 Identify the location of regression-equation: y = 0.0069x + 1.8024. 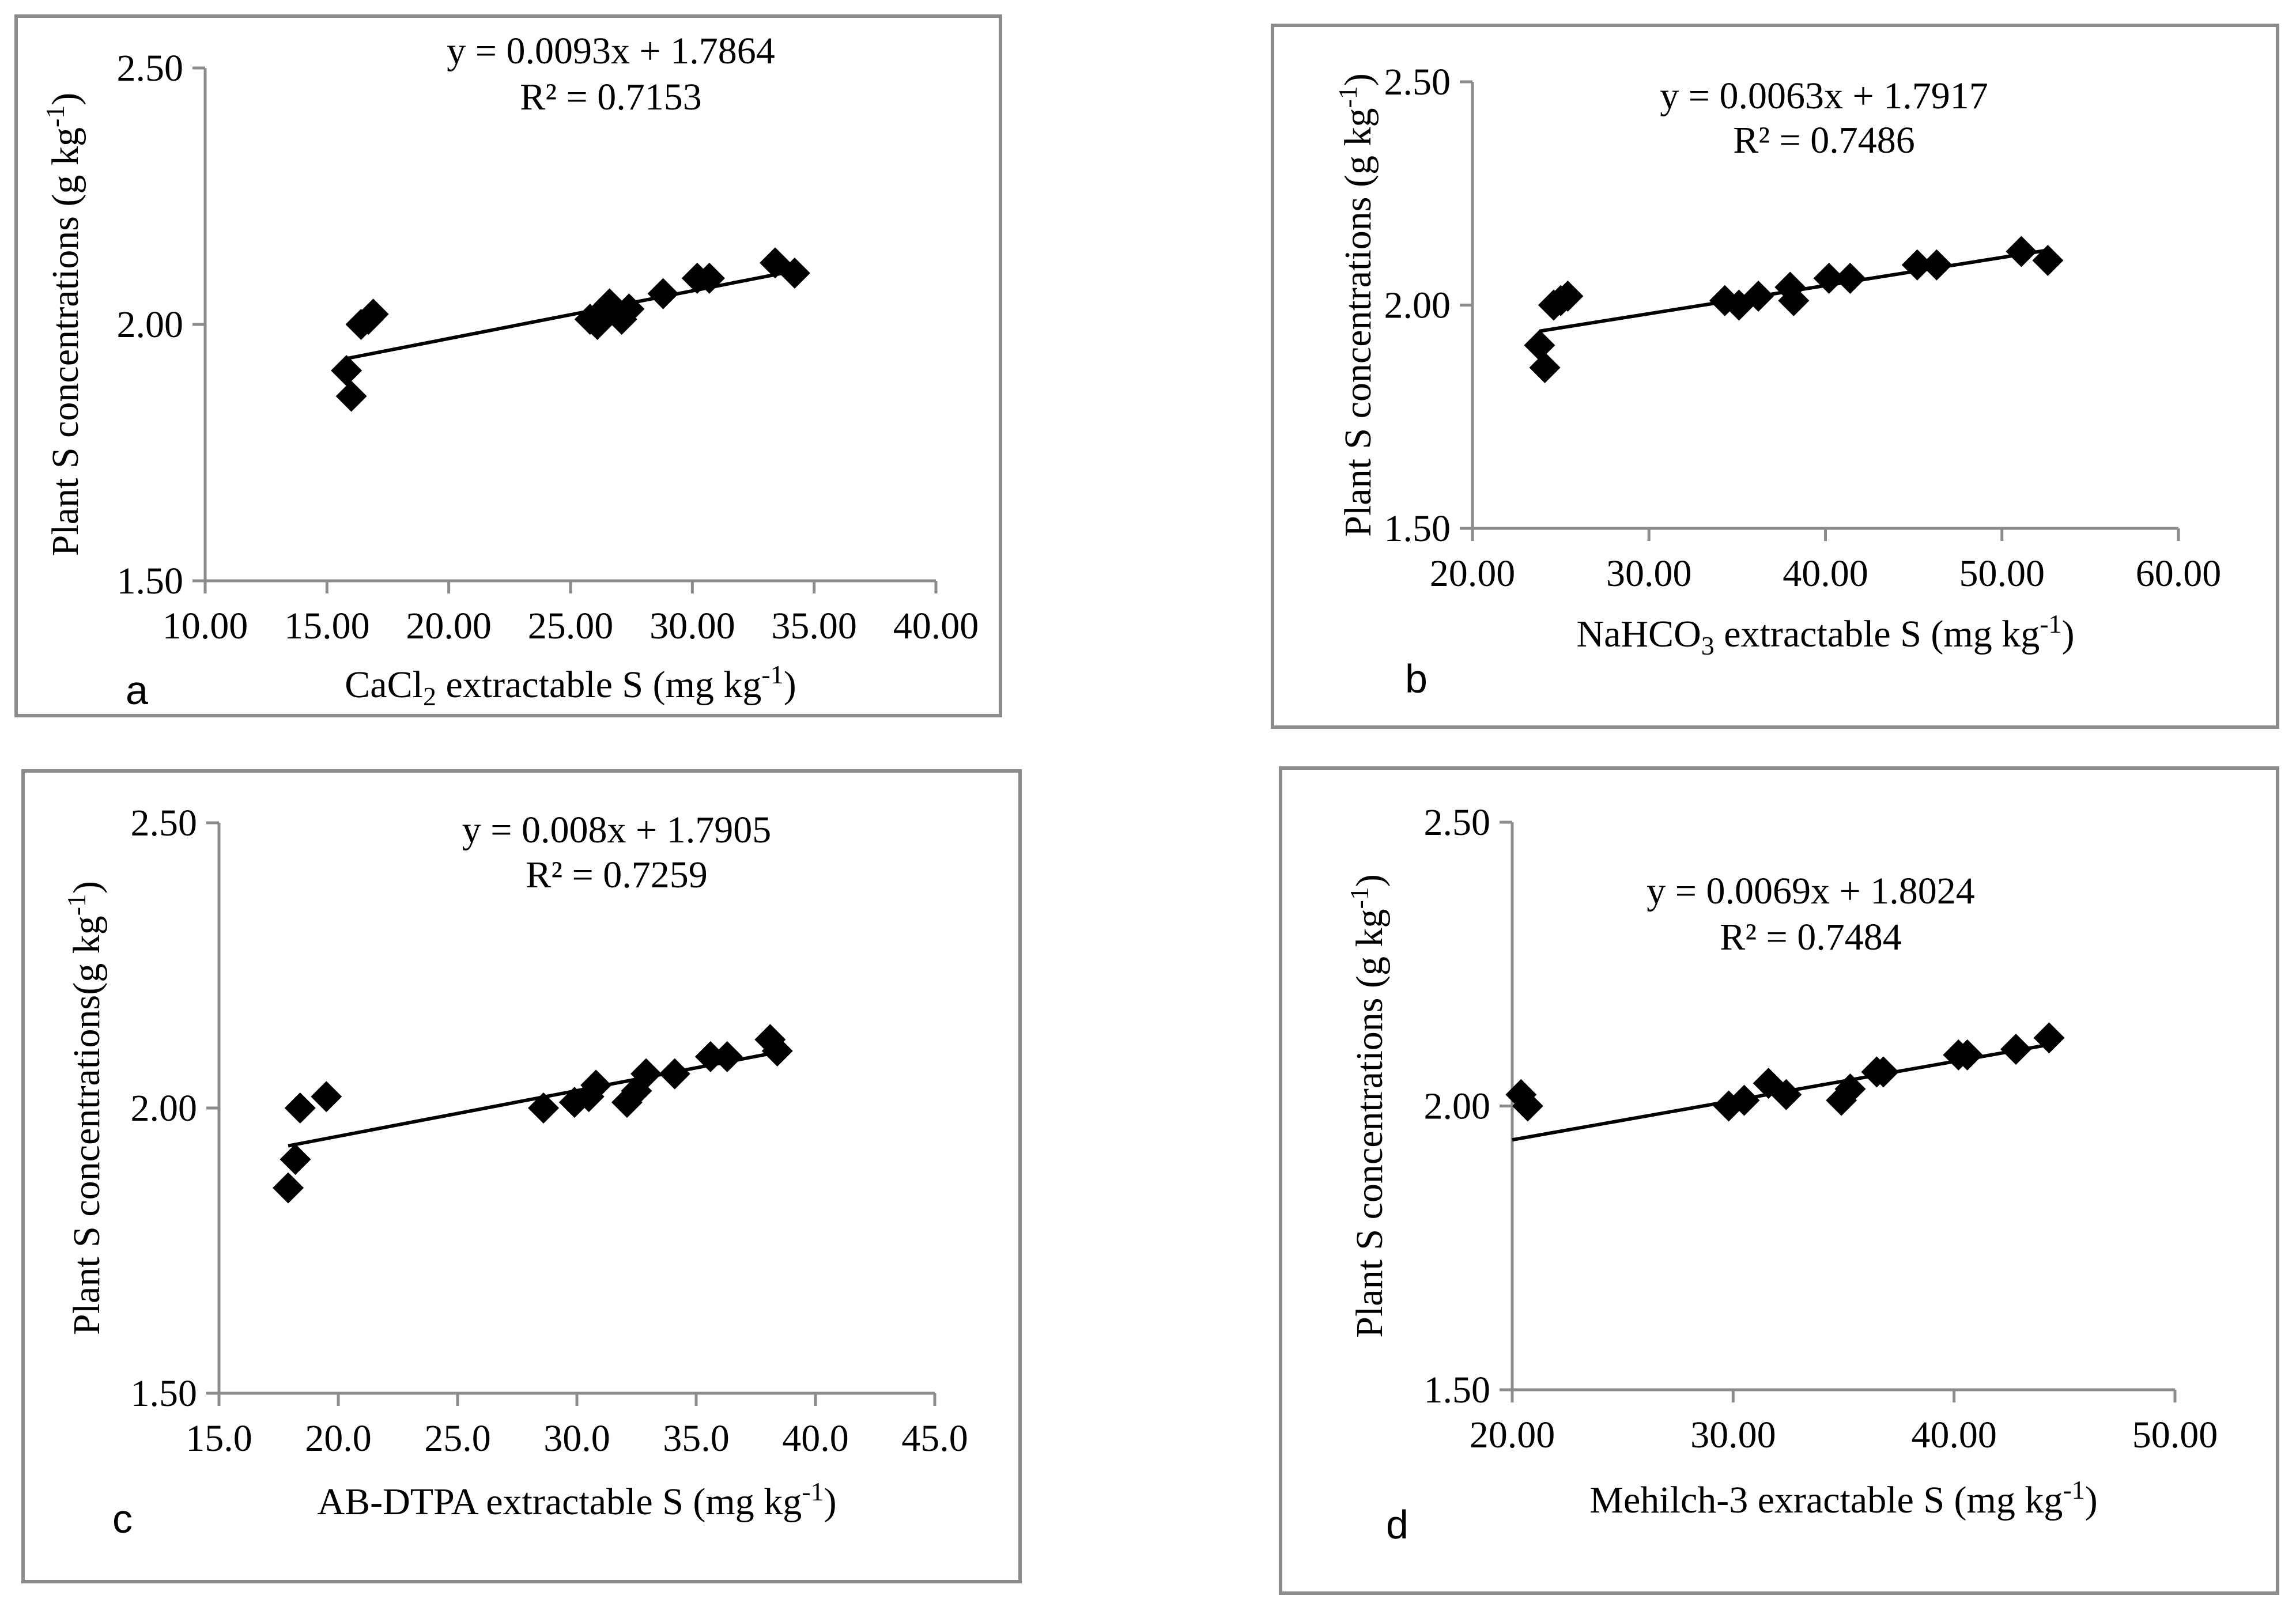
(1810, 891).